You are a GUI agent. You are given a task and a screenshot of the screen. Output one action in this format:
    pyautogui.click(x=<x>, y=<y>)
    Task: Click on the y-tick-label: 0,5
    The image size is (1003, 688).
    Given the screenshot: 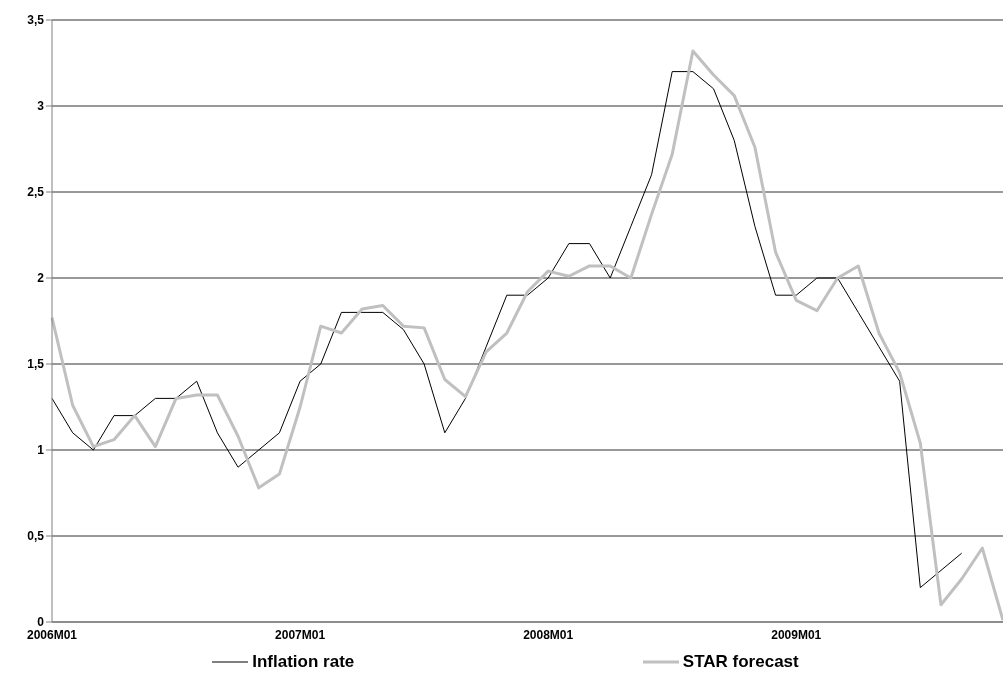 What is the action you would take?
    pyautogui.click(x=36, y=536)
    